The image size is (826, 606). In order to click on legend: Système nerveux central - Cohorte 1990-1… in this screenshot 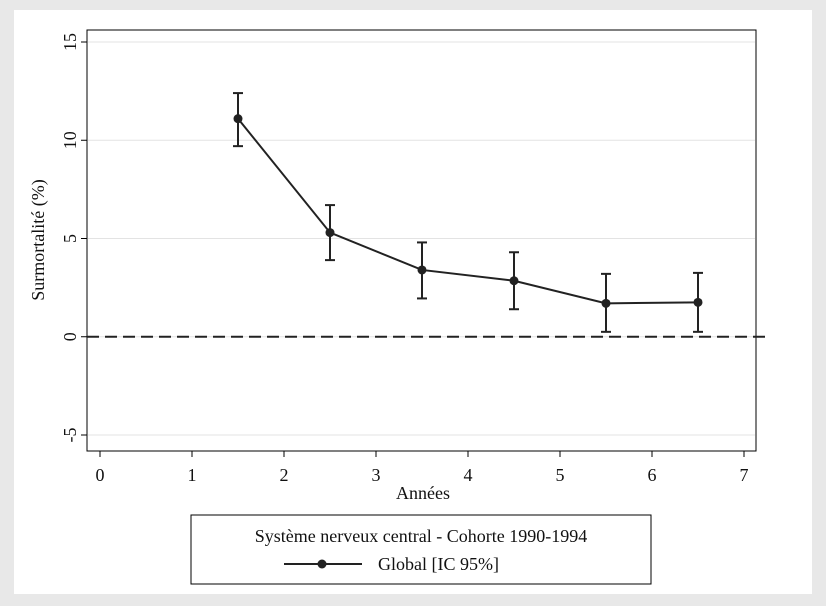, I will do `click(421, 549)`.